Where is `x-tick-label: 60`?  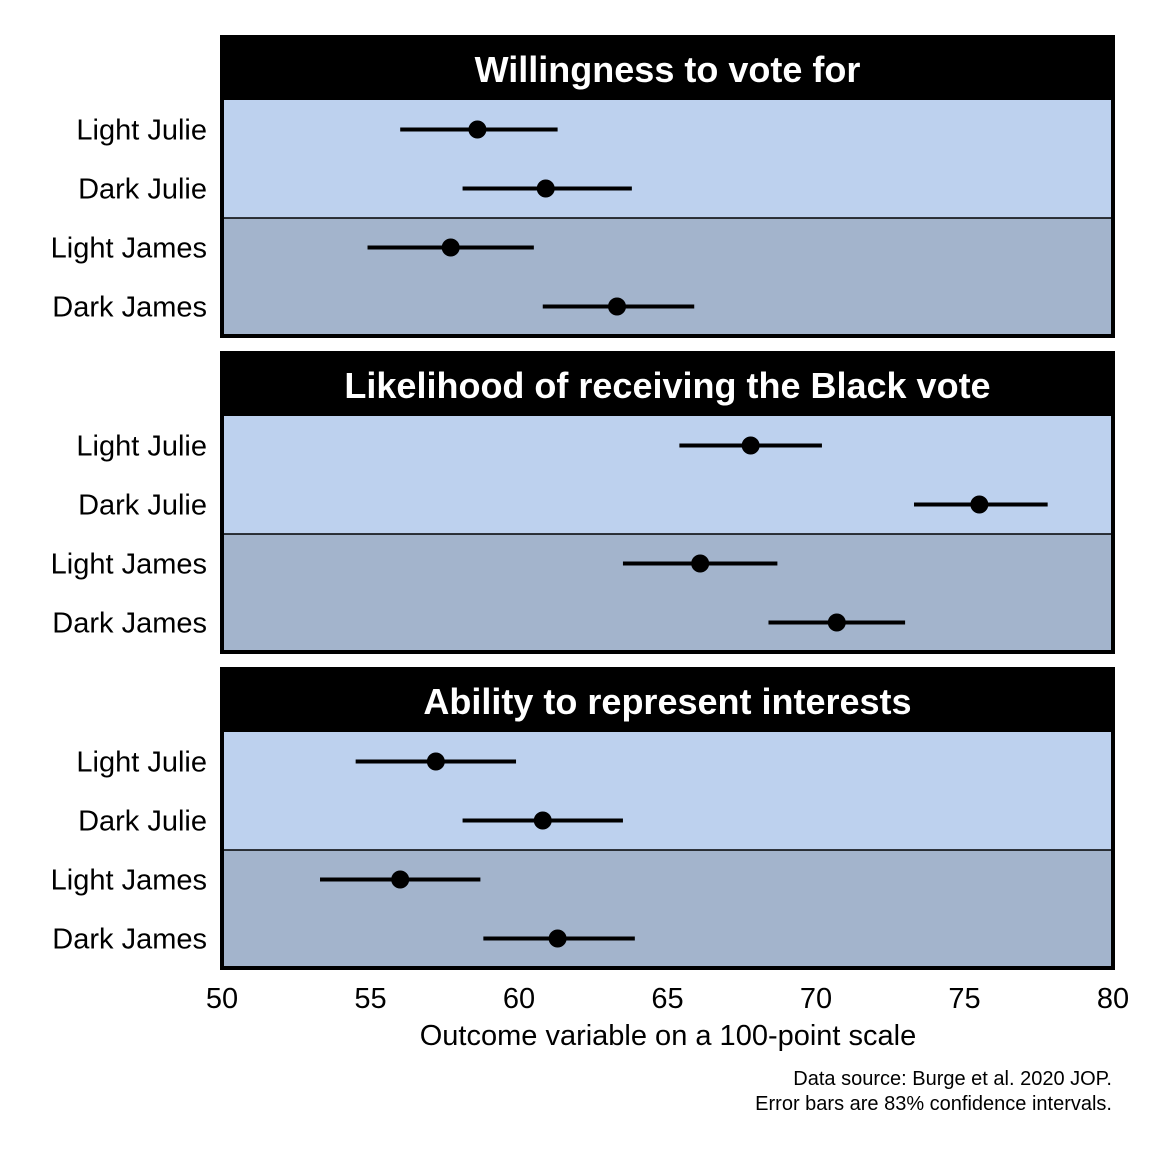
x-tick-label: 60 is located at coordinates (519, 999).